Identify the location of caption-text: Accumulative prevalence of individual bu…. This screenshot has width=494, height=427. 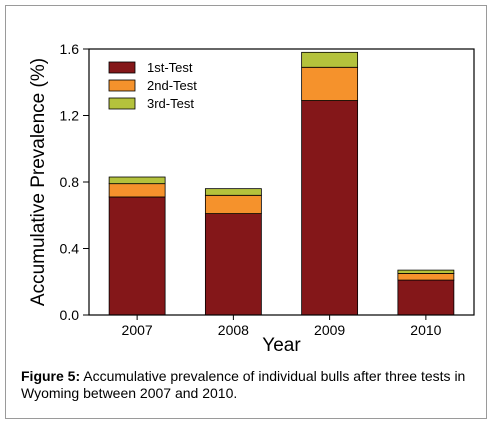
(243, 384).